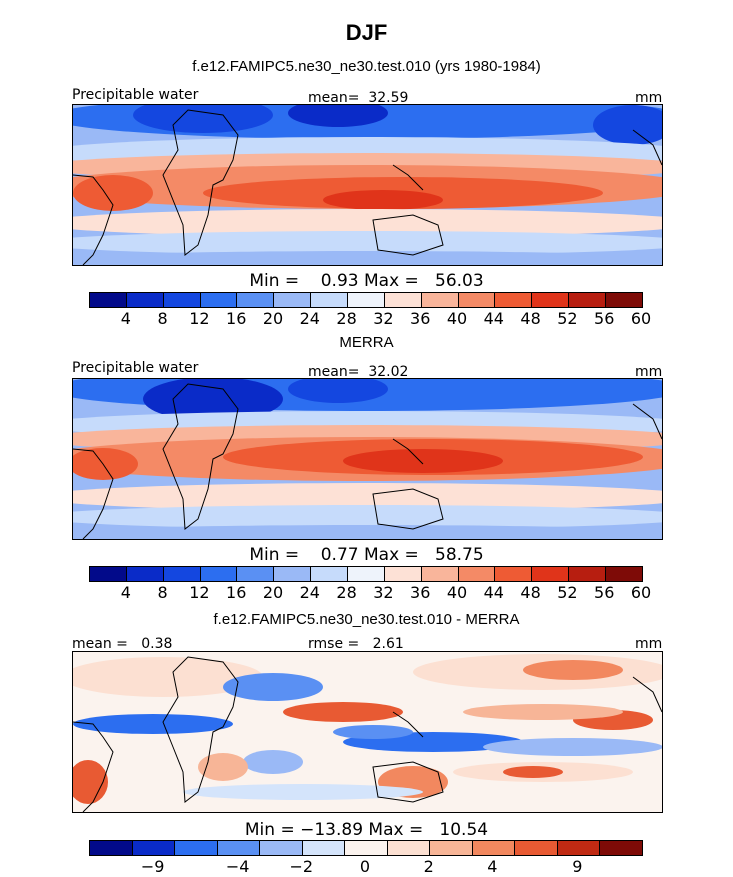 The image size is (733, 877). What do you see at coordinates (366, 342) in the screenshot?
I see `panel-2-subtitle: MERRA` at bounding box center [366, 342].